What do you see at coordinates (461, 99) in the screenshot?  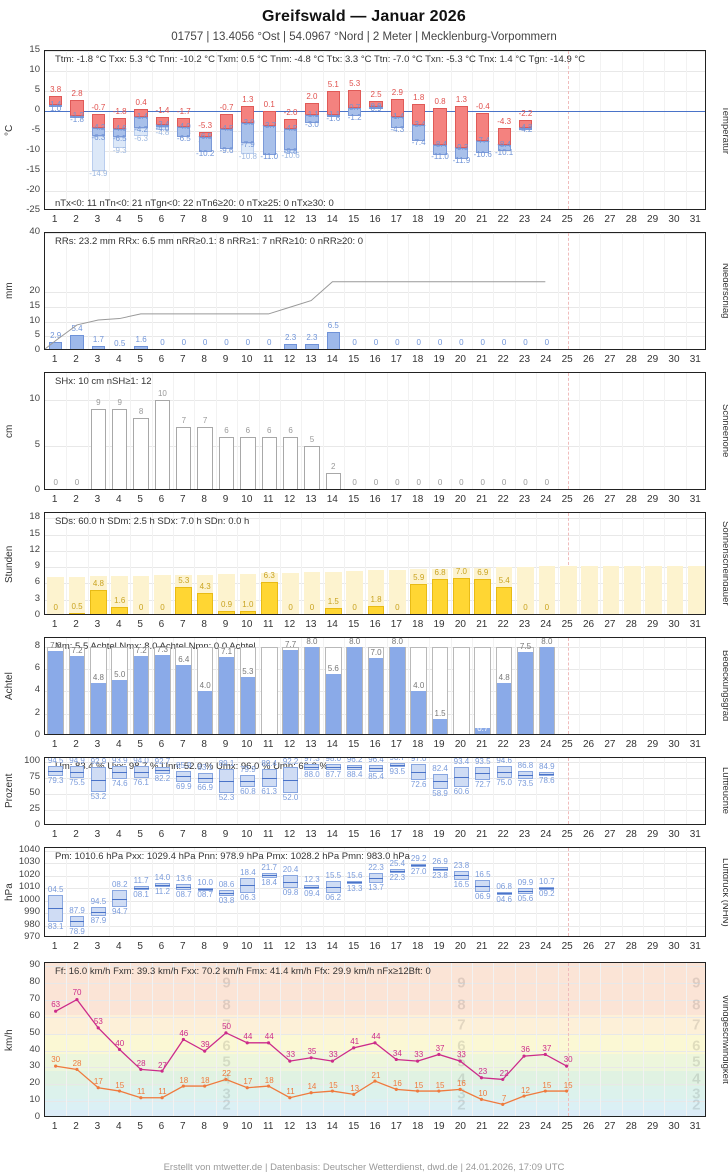 I see `temp-max-label: 1.3` at bounding box center [461, 99].